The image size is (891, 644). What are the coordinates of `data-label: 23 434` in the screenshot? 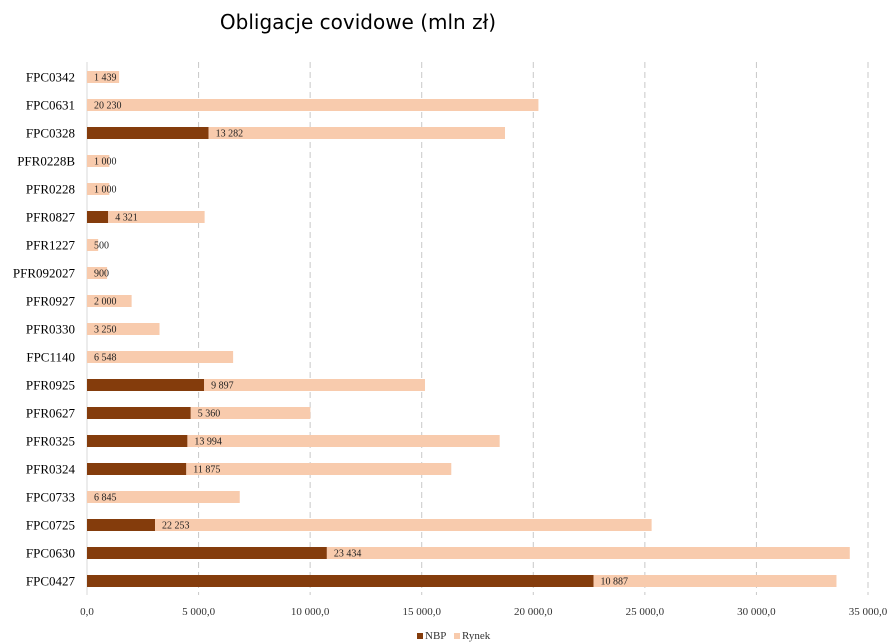 It's located at (348, 554).